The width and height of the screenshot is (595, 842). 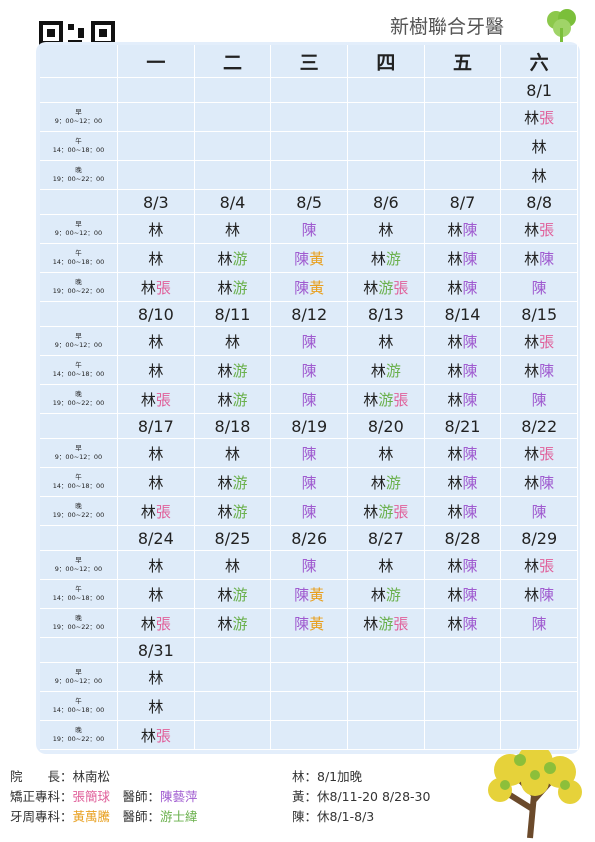 I want to click on date-label: 8/3, so click(x=155, y=202).